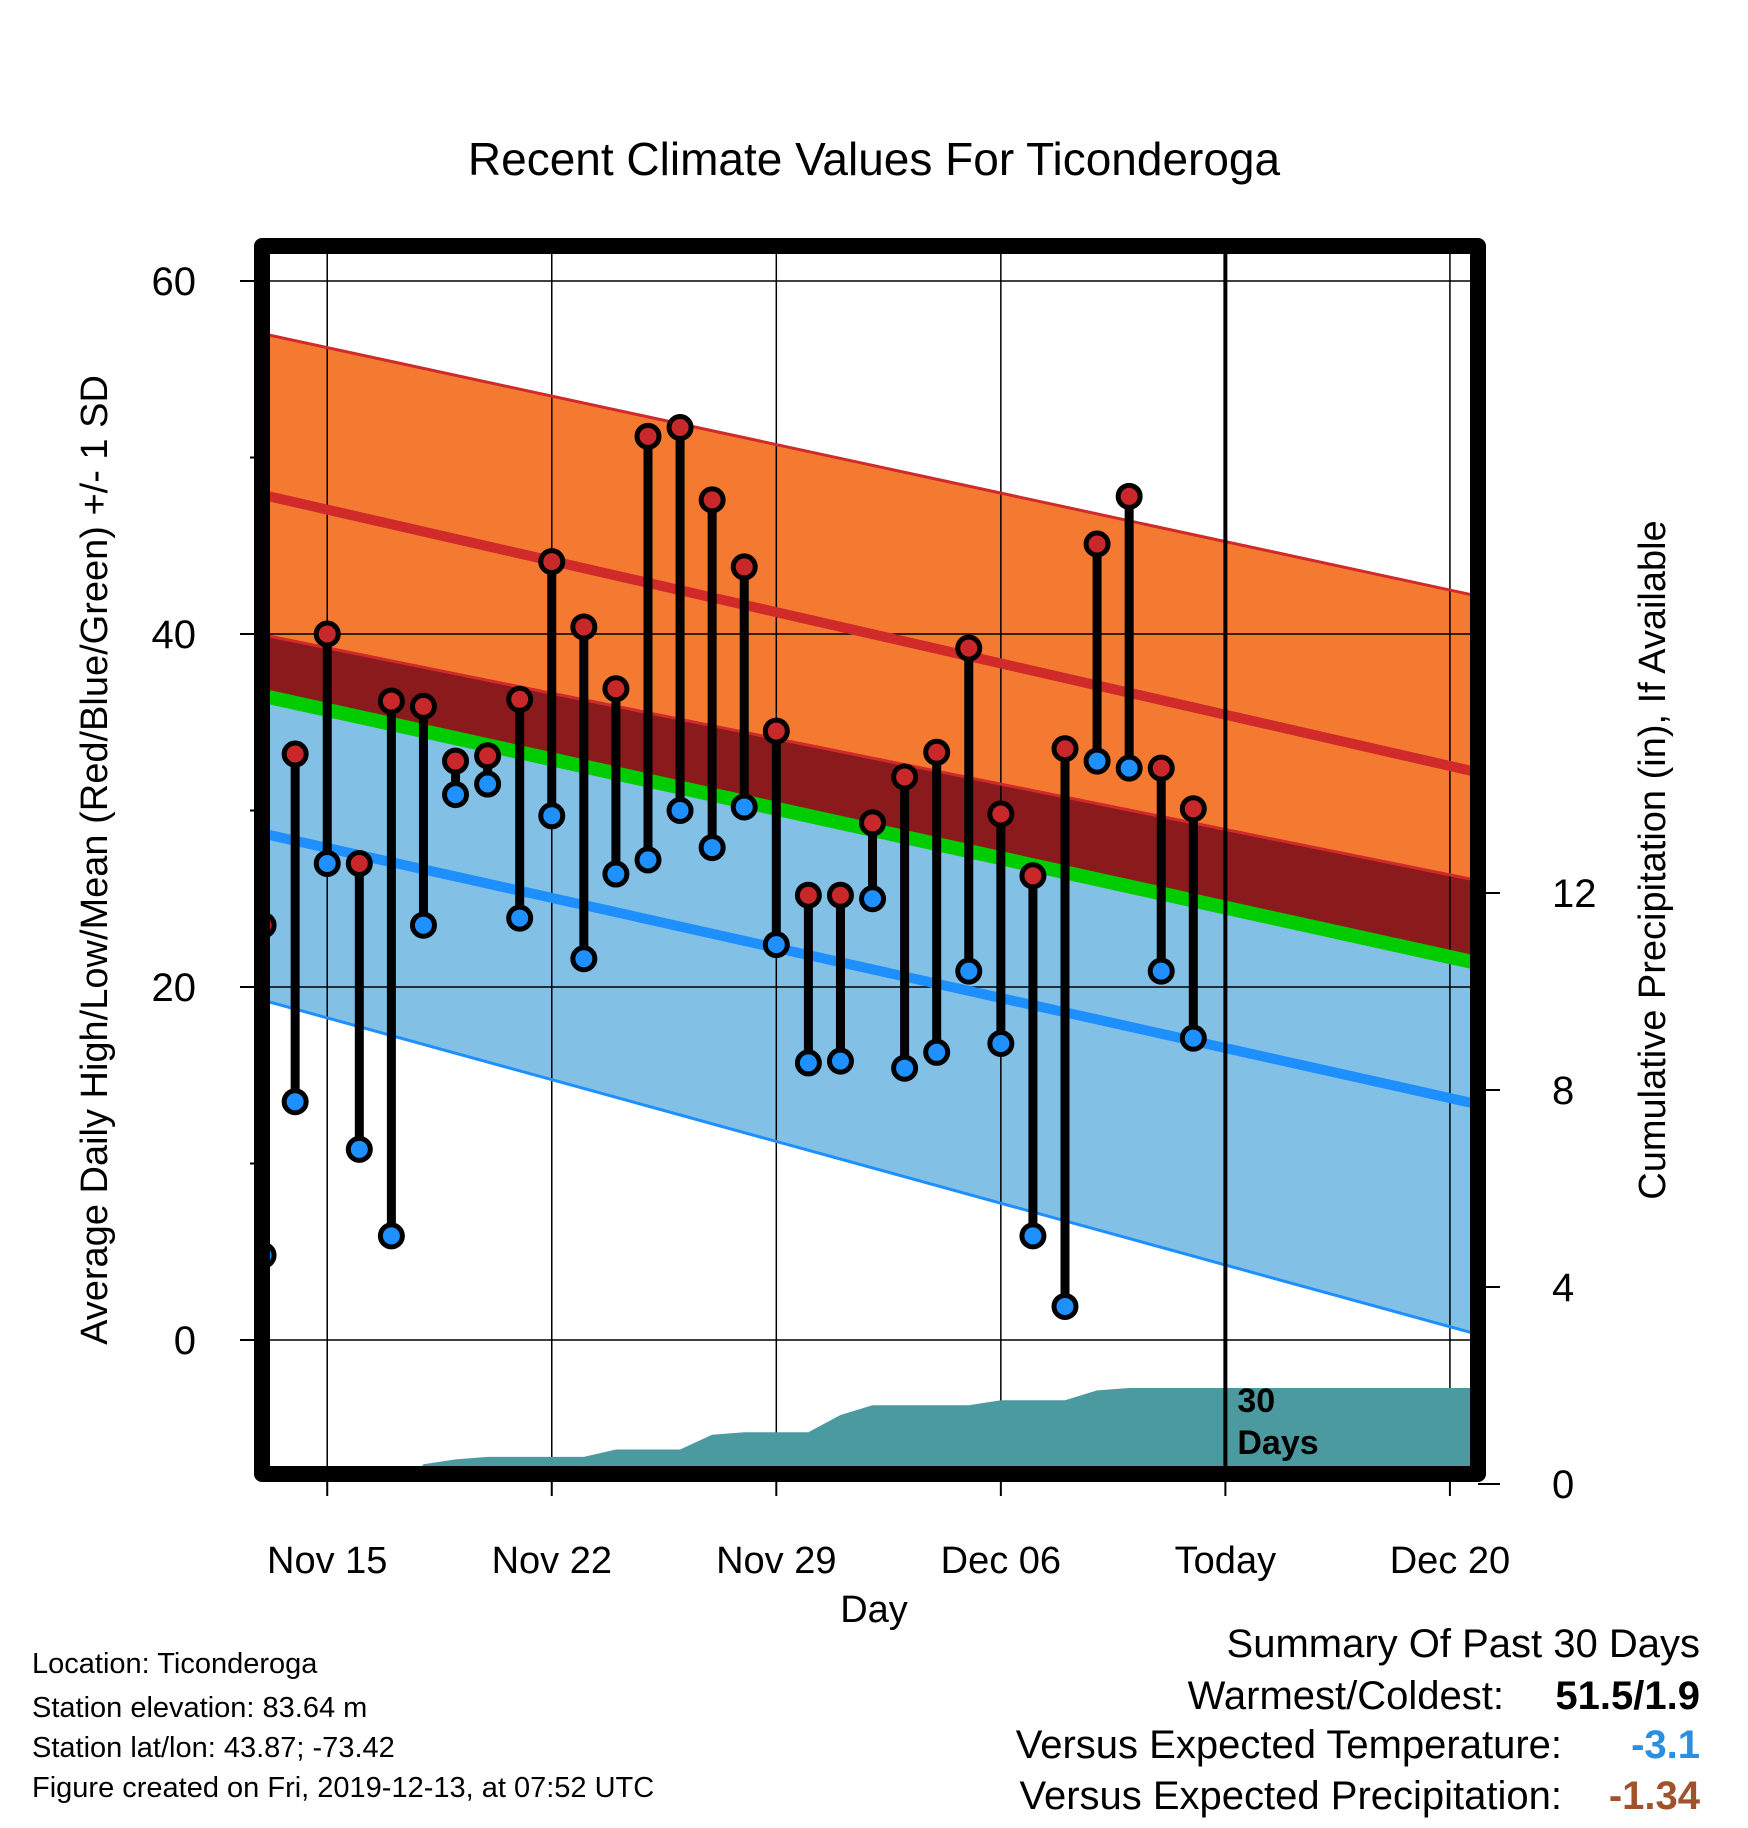 The width and height of the screenshot is (1748, 1828). What do you see at coordinates (1654, 1796) in the screenshot?
I see `precip-value: -1.34` at bounding box center [1654, 1796].